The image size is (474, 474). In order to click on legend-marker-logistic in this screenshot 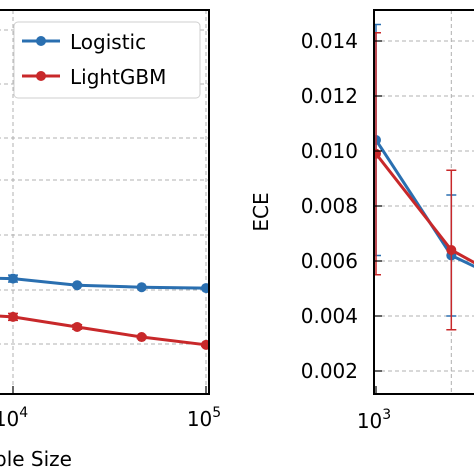, I will do `click(41, 41)`.